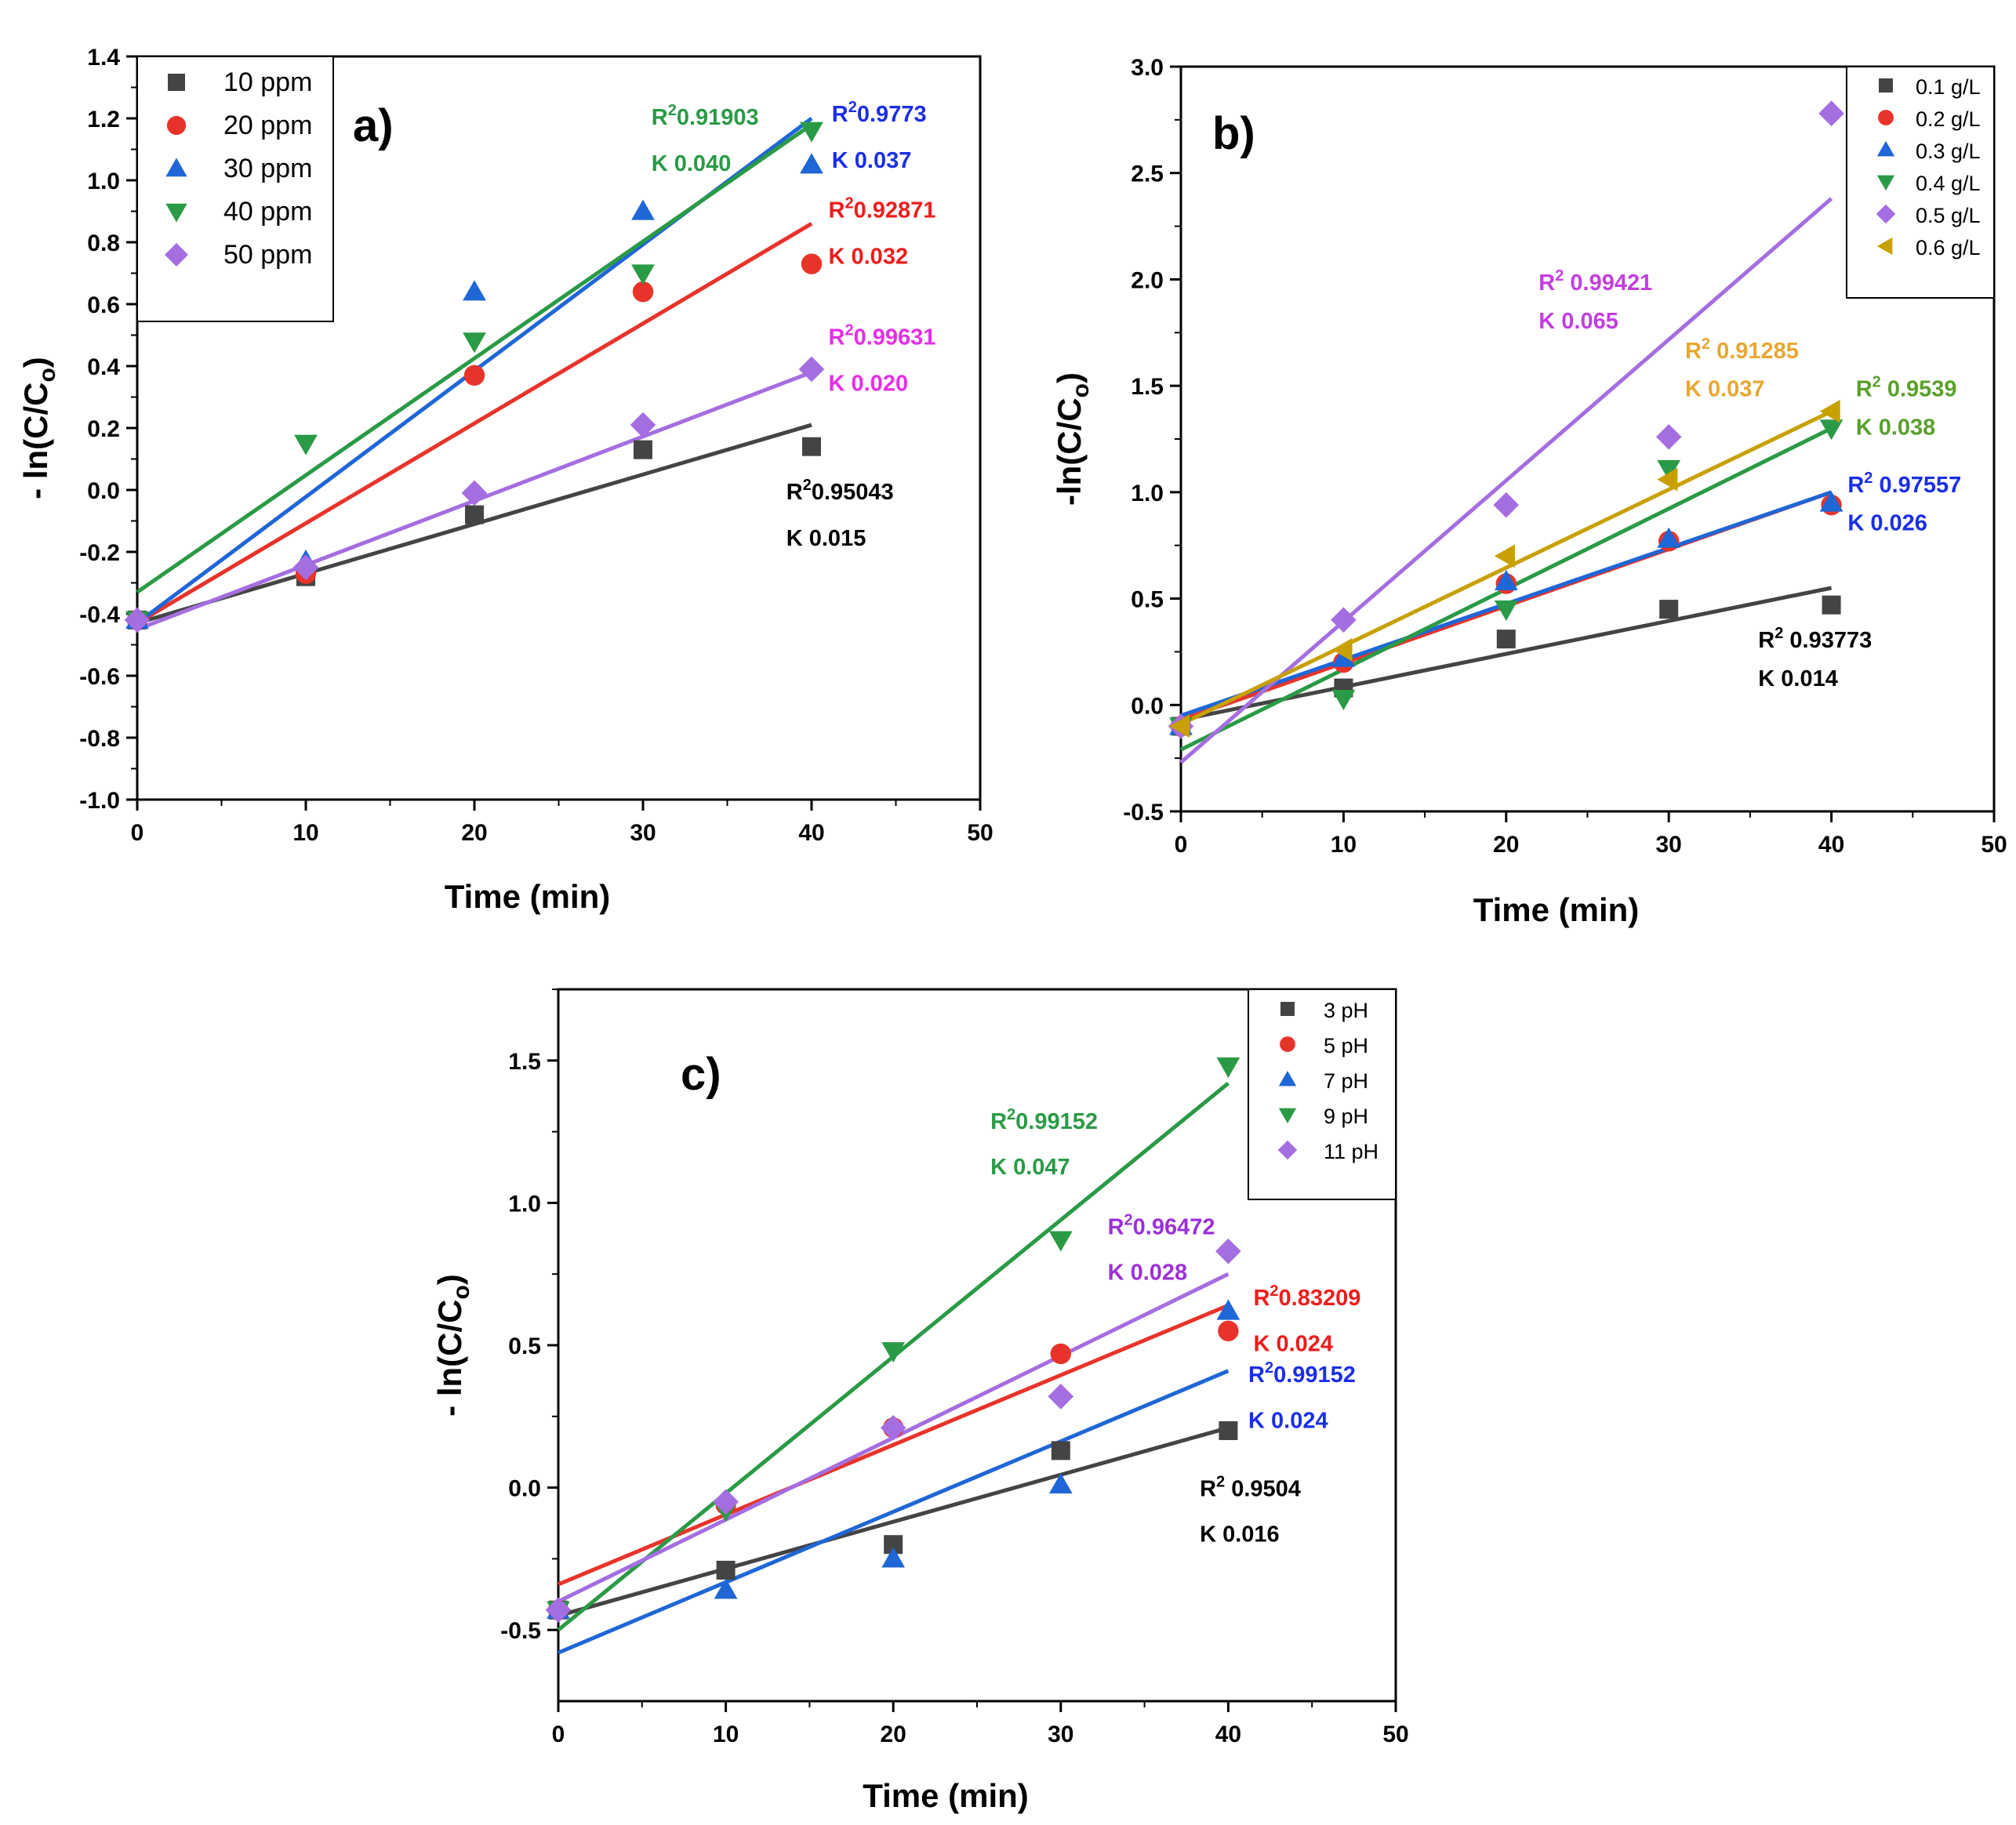  Describe the element at coordinates (882, 335) in the screenshot. I see `panel-a-annotation-r2: R20.99631` at that location.